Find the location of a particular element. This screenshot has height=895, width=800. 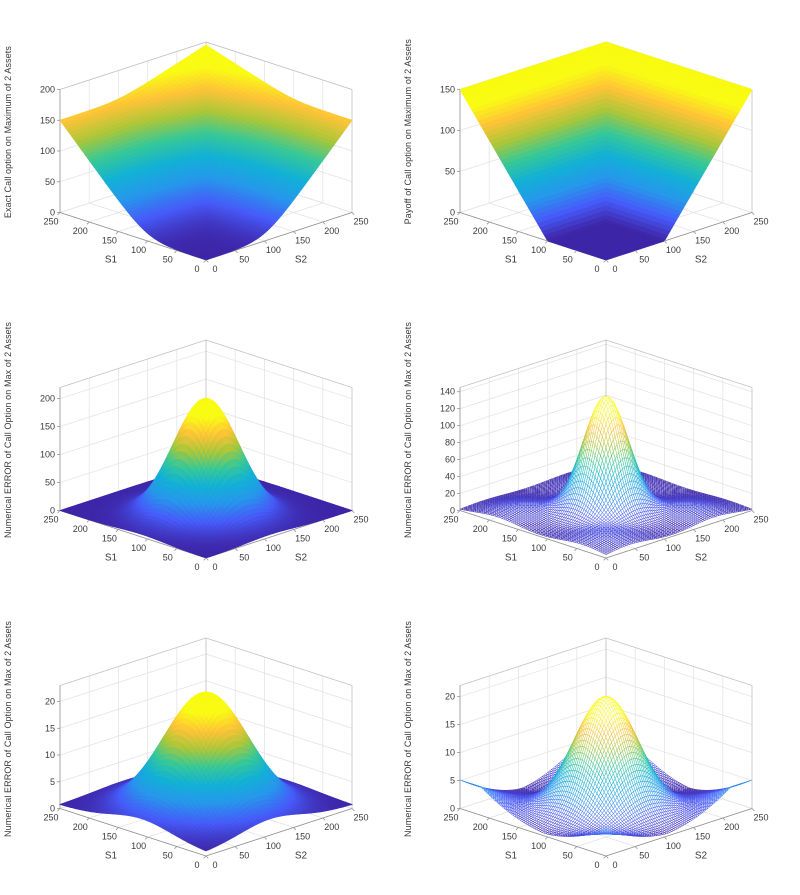

z-axis-label-wrap: Exact Call option on Maximum of 2 Assets is located at coordinates (8, 149).